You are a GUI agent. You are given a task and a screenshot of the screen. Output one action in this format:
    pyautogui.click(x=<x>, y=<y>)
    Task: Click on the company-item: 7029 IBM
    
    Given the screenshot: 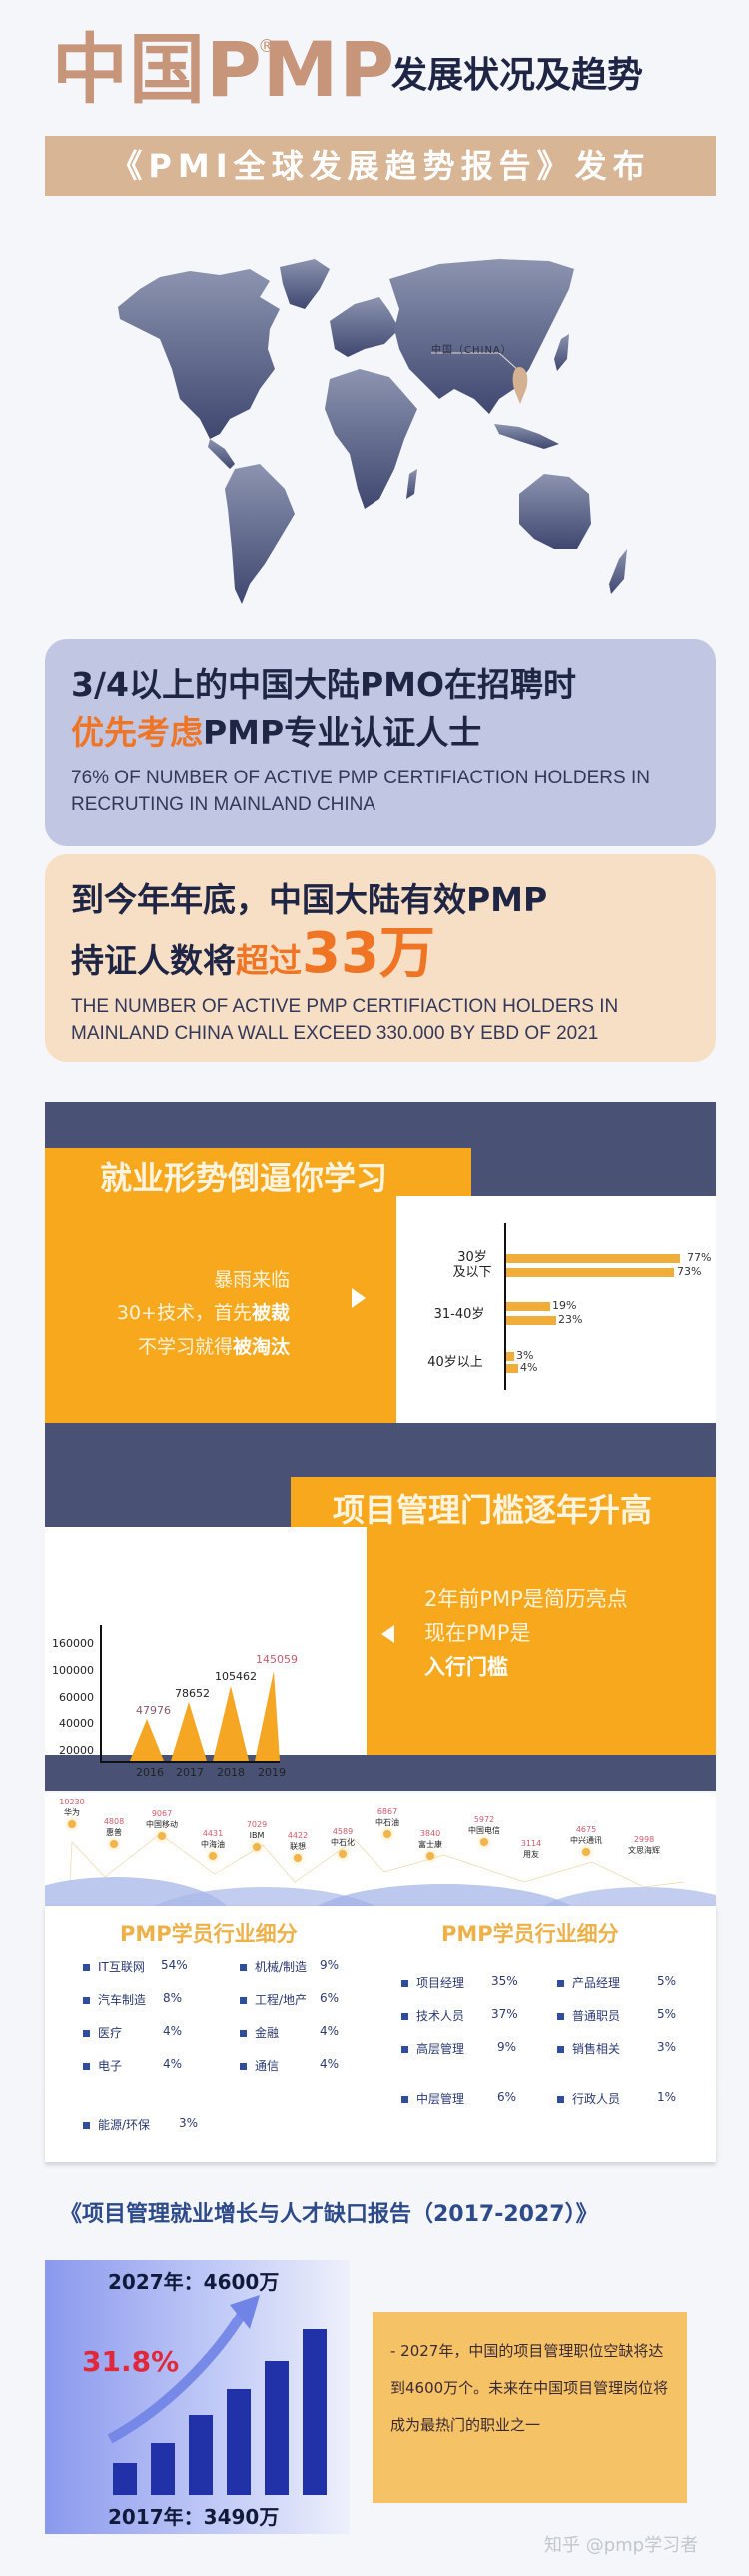 What is the action you would take?
    pyautogui.click(x=257, y=1835)
    